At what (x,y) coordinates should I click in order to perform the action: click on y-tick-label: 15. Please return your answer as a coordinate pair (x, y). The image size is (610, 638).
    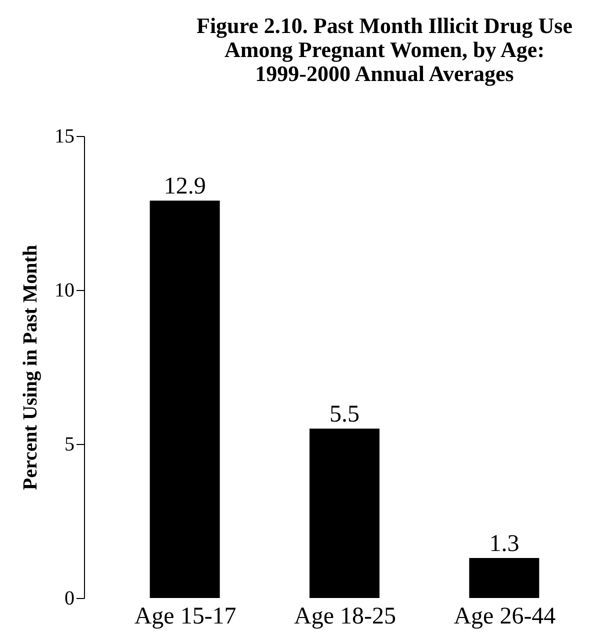
    Looking at the image, I should click on (64, 137).